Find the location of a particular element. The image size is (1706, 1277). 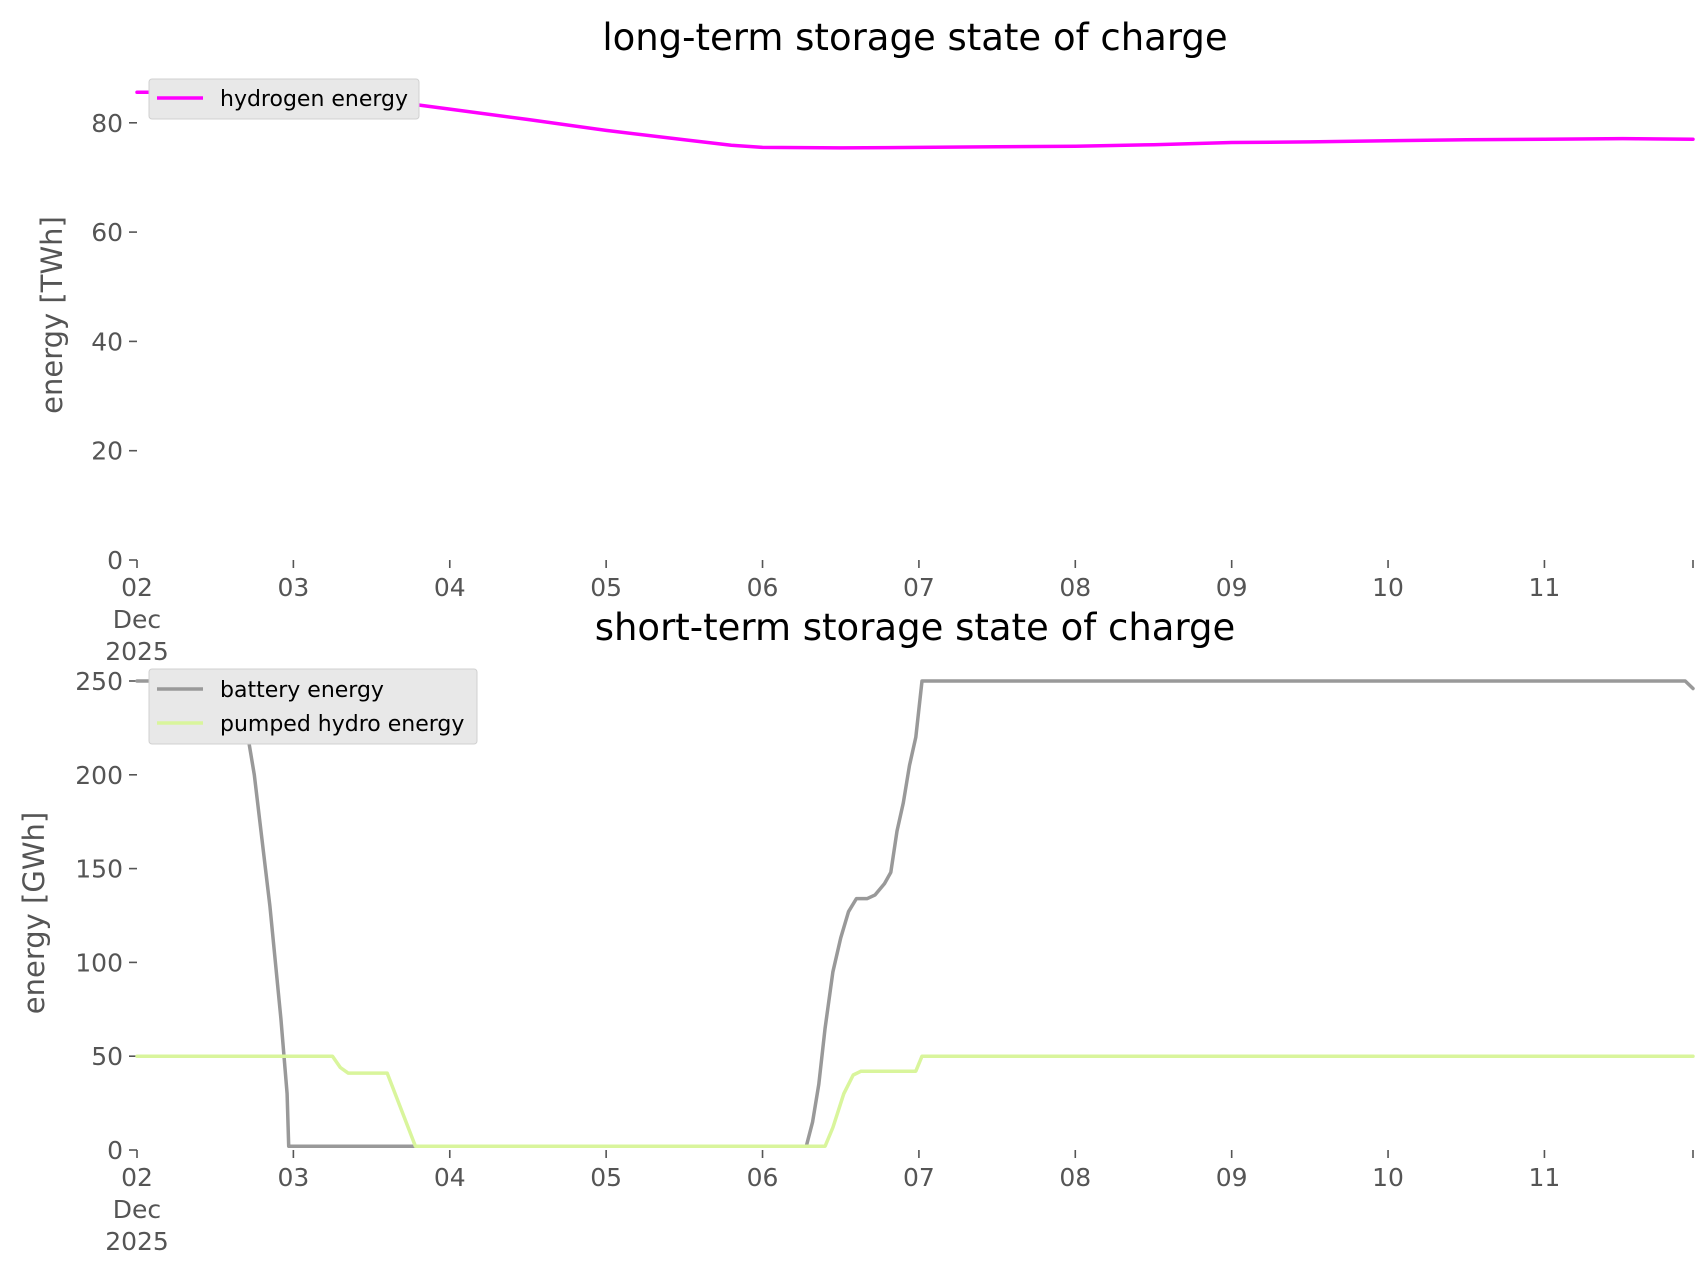

legend: battery energy pumped hydro energy is located at coordinates (313, 706).